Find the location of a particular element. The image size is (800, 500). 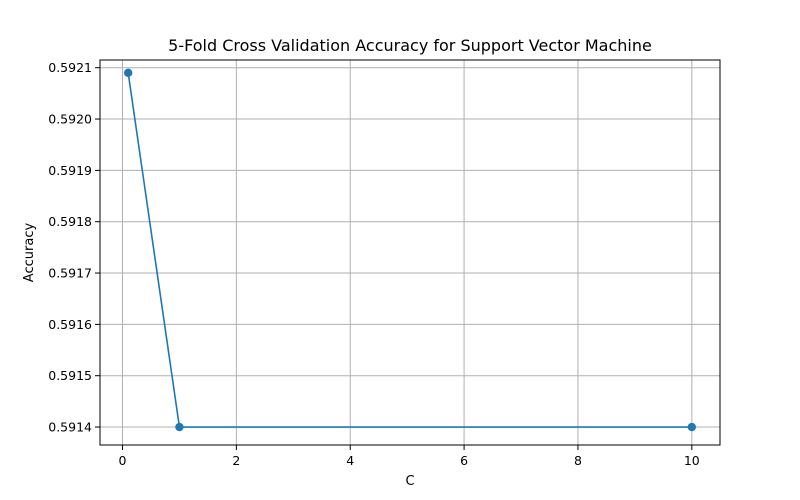

y-tick-label: 0.5918 is located at coordinates (70, 221).